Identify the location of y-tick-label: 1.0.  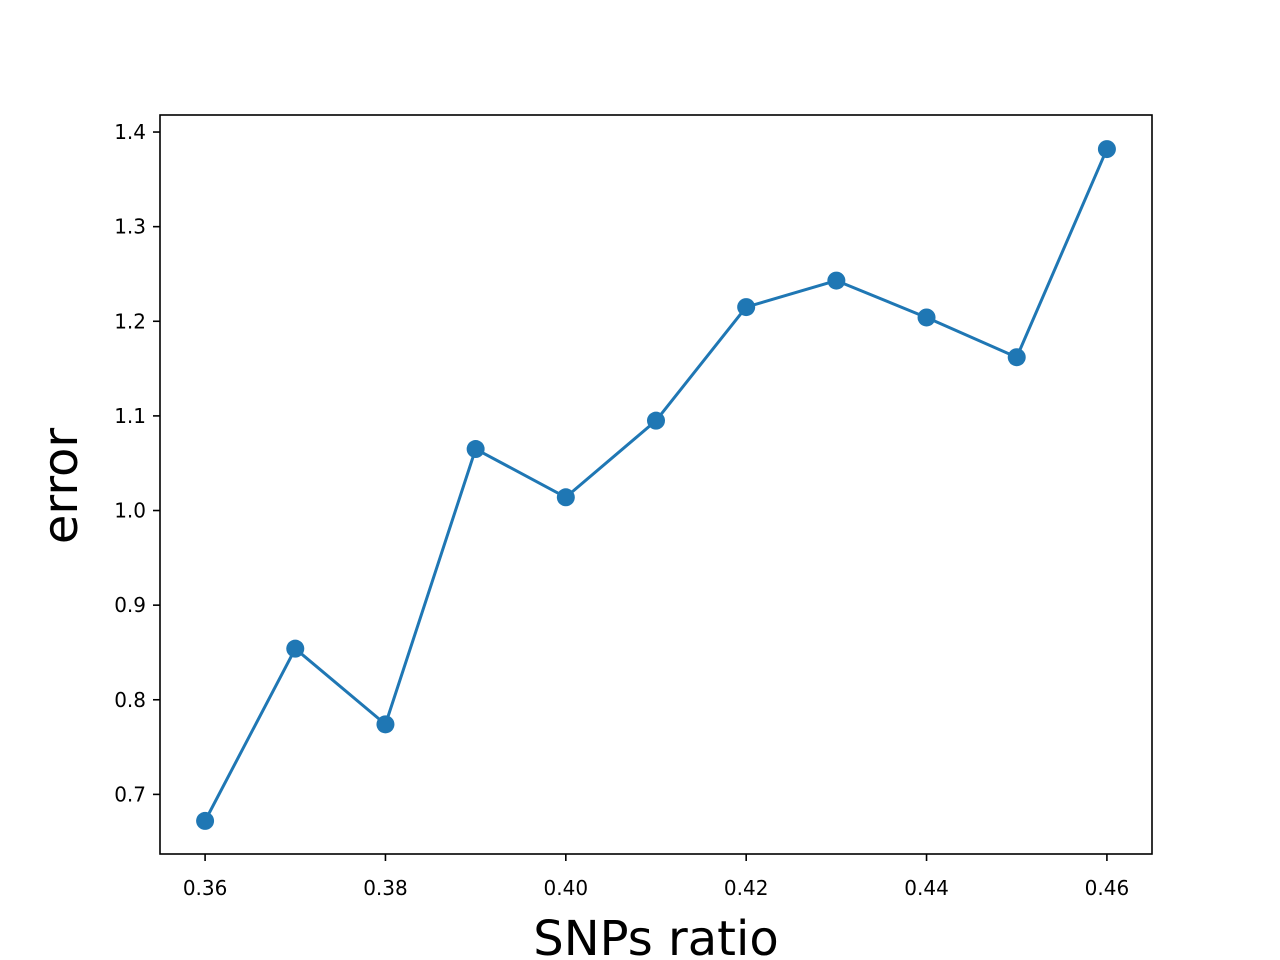
(130, 511).